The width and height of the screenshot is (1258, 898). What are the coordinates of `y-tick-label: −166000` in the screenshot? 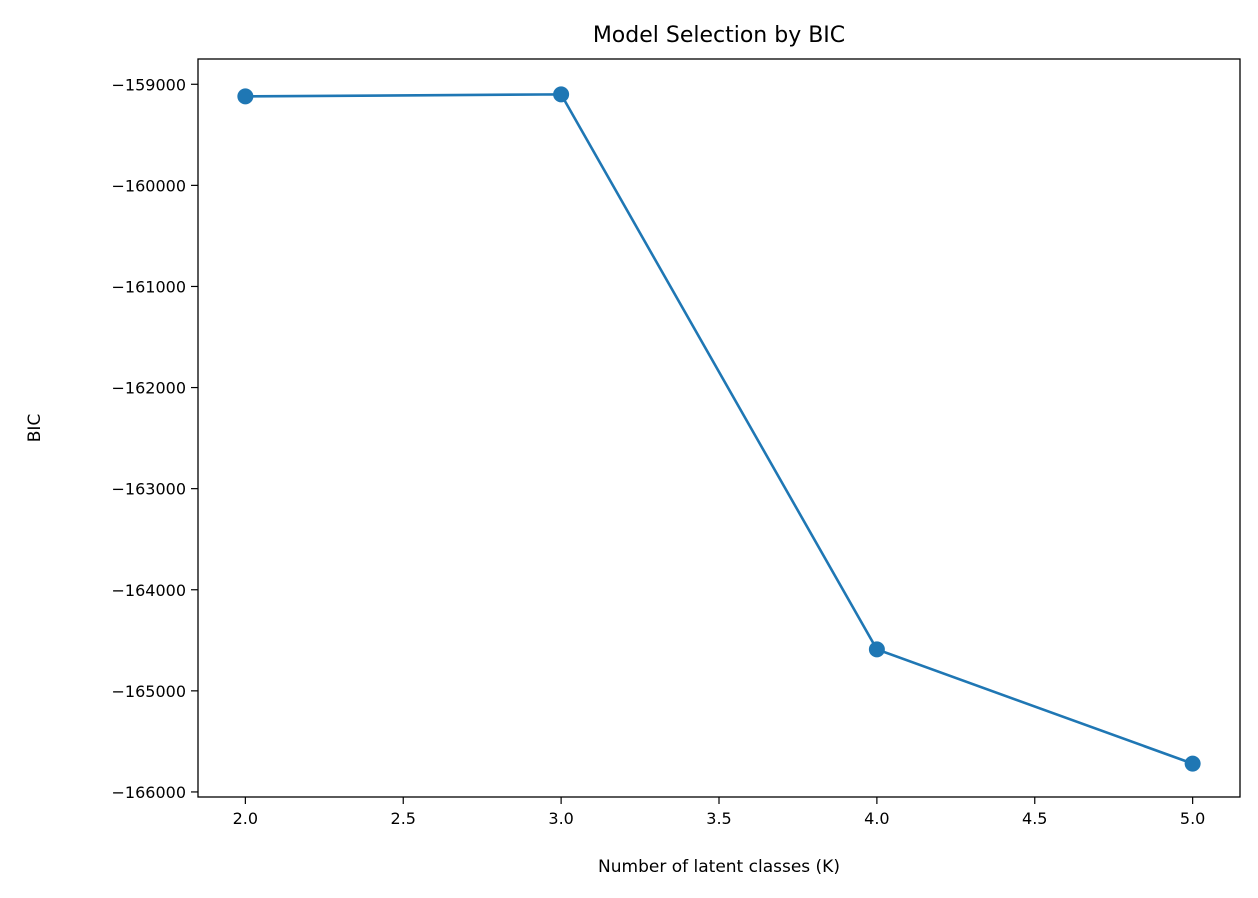 It's located at (149, 792).